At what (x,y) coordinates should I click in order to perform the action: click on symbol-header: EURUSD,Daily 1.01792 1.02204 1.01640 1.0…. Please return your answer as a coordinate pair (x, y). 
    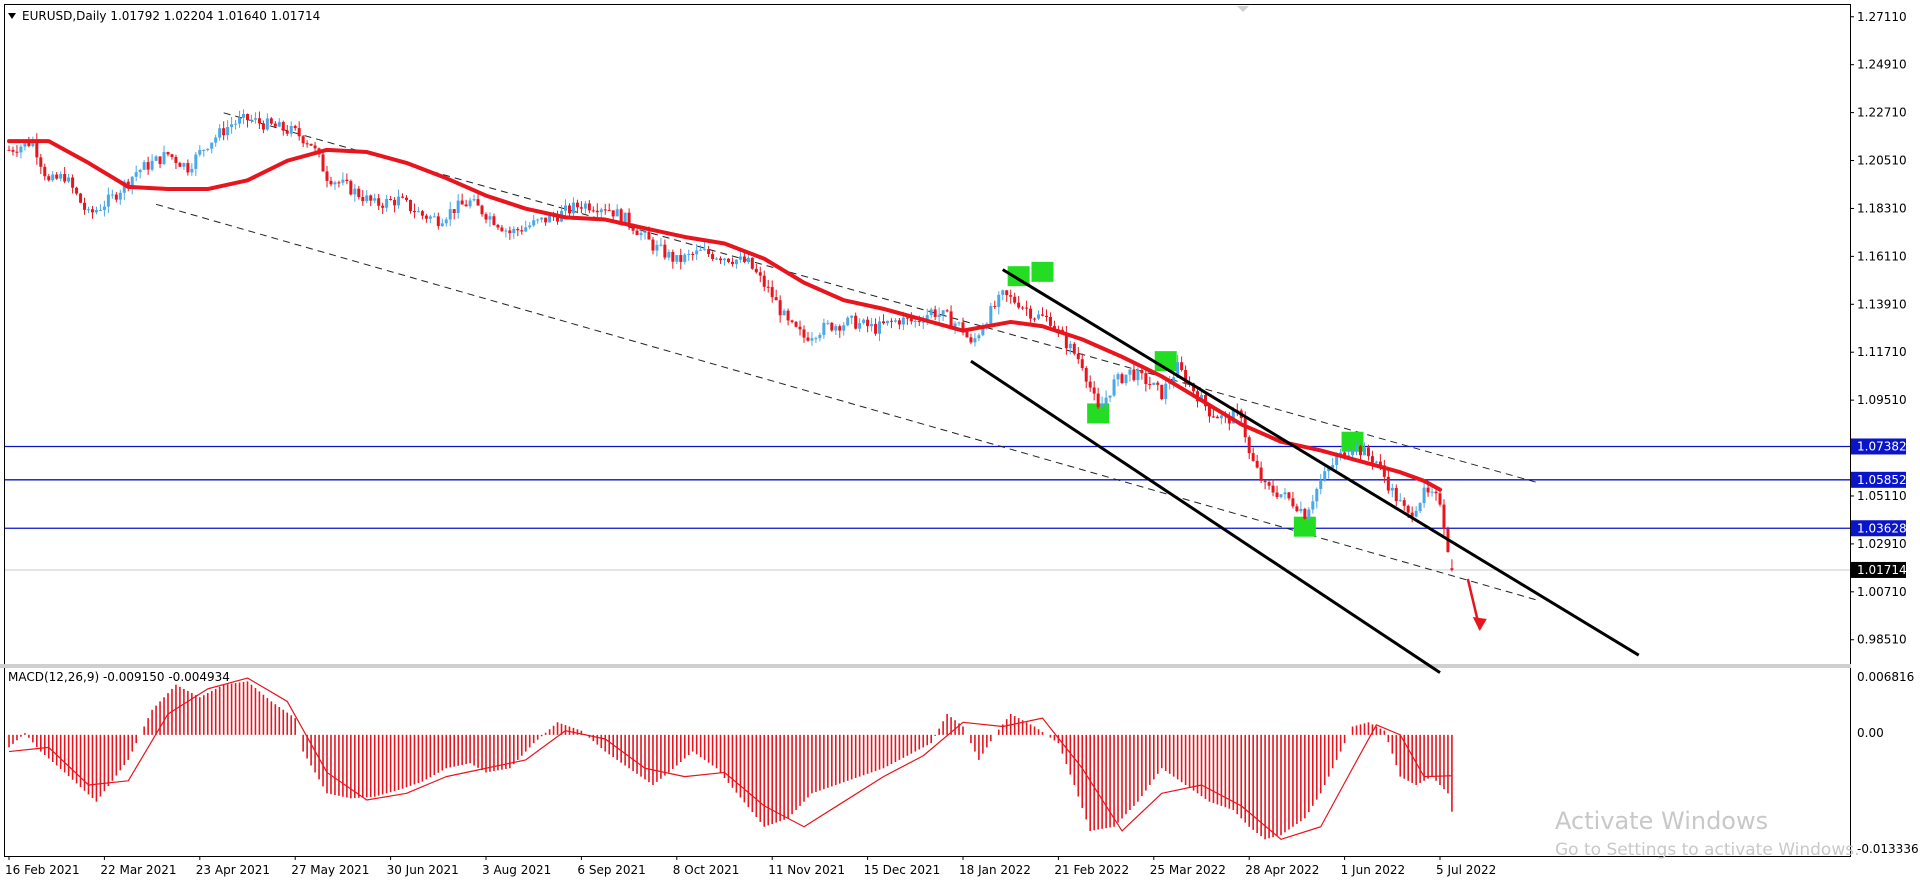
    Looking at the image, I should click on (171, 16).